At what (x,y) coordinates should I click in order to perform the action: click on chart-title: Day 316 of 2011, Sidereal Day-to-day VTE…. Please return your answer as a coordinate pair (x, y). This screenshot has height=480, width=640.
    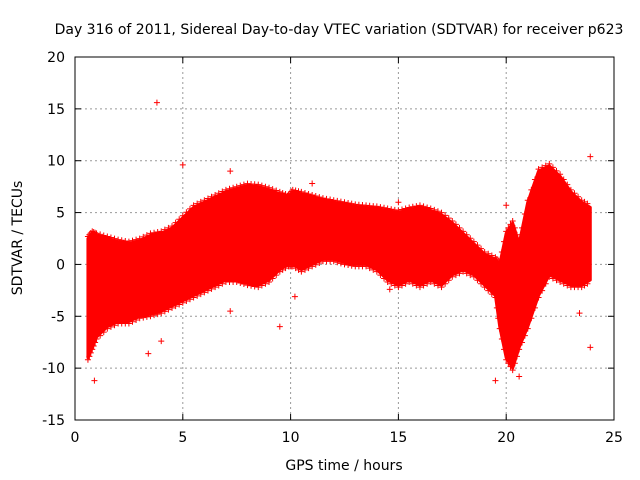
    Looking at the image, I should click on (339, 30).